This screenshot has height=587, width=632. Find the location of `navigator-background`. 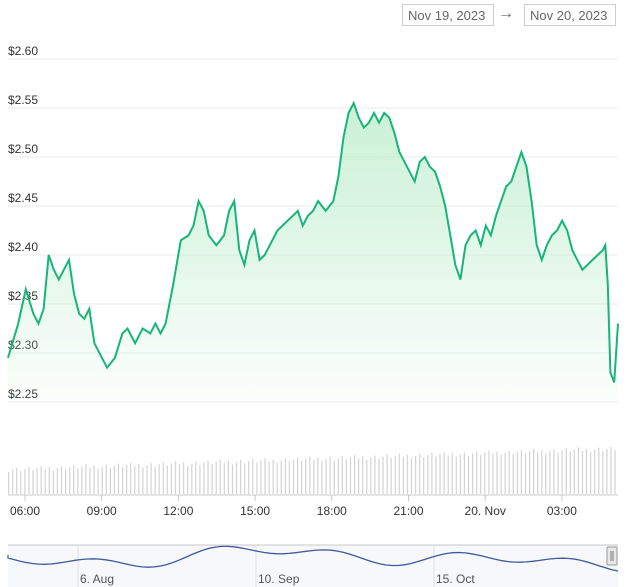

navigator-background is located at coordinates (313, 566).